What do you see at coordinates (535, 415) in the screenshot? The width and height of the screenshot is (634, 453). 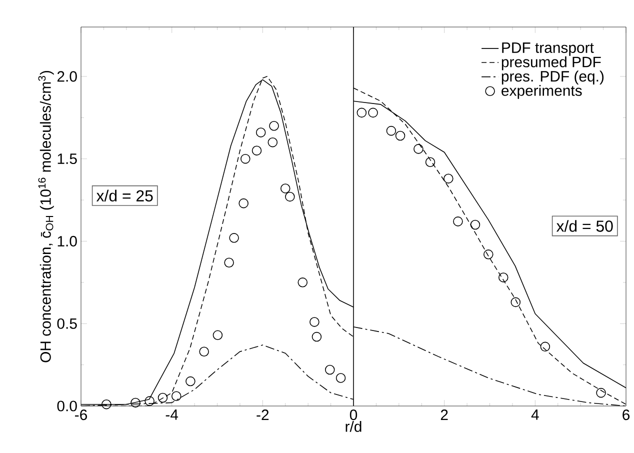 I see `x-tick-label: 4` at bounding box center [535, 415].